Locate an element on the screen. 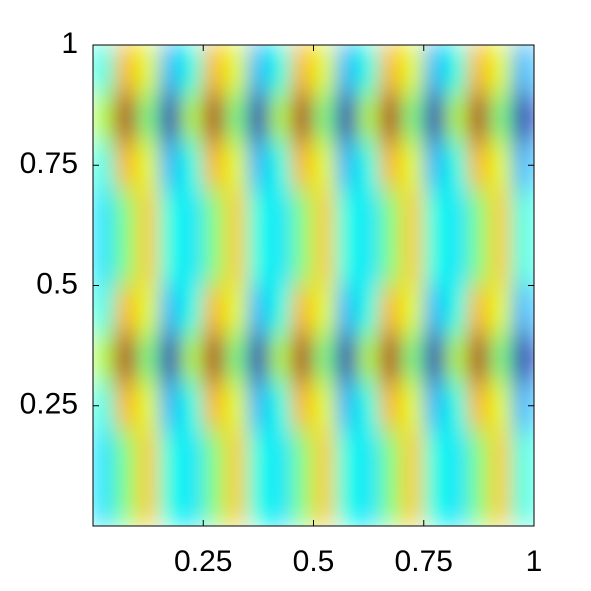 Image resolution: width=591 pixels, height=591 pixels. x-tick-label: 0.75 is located at coordinates (424, 561).